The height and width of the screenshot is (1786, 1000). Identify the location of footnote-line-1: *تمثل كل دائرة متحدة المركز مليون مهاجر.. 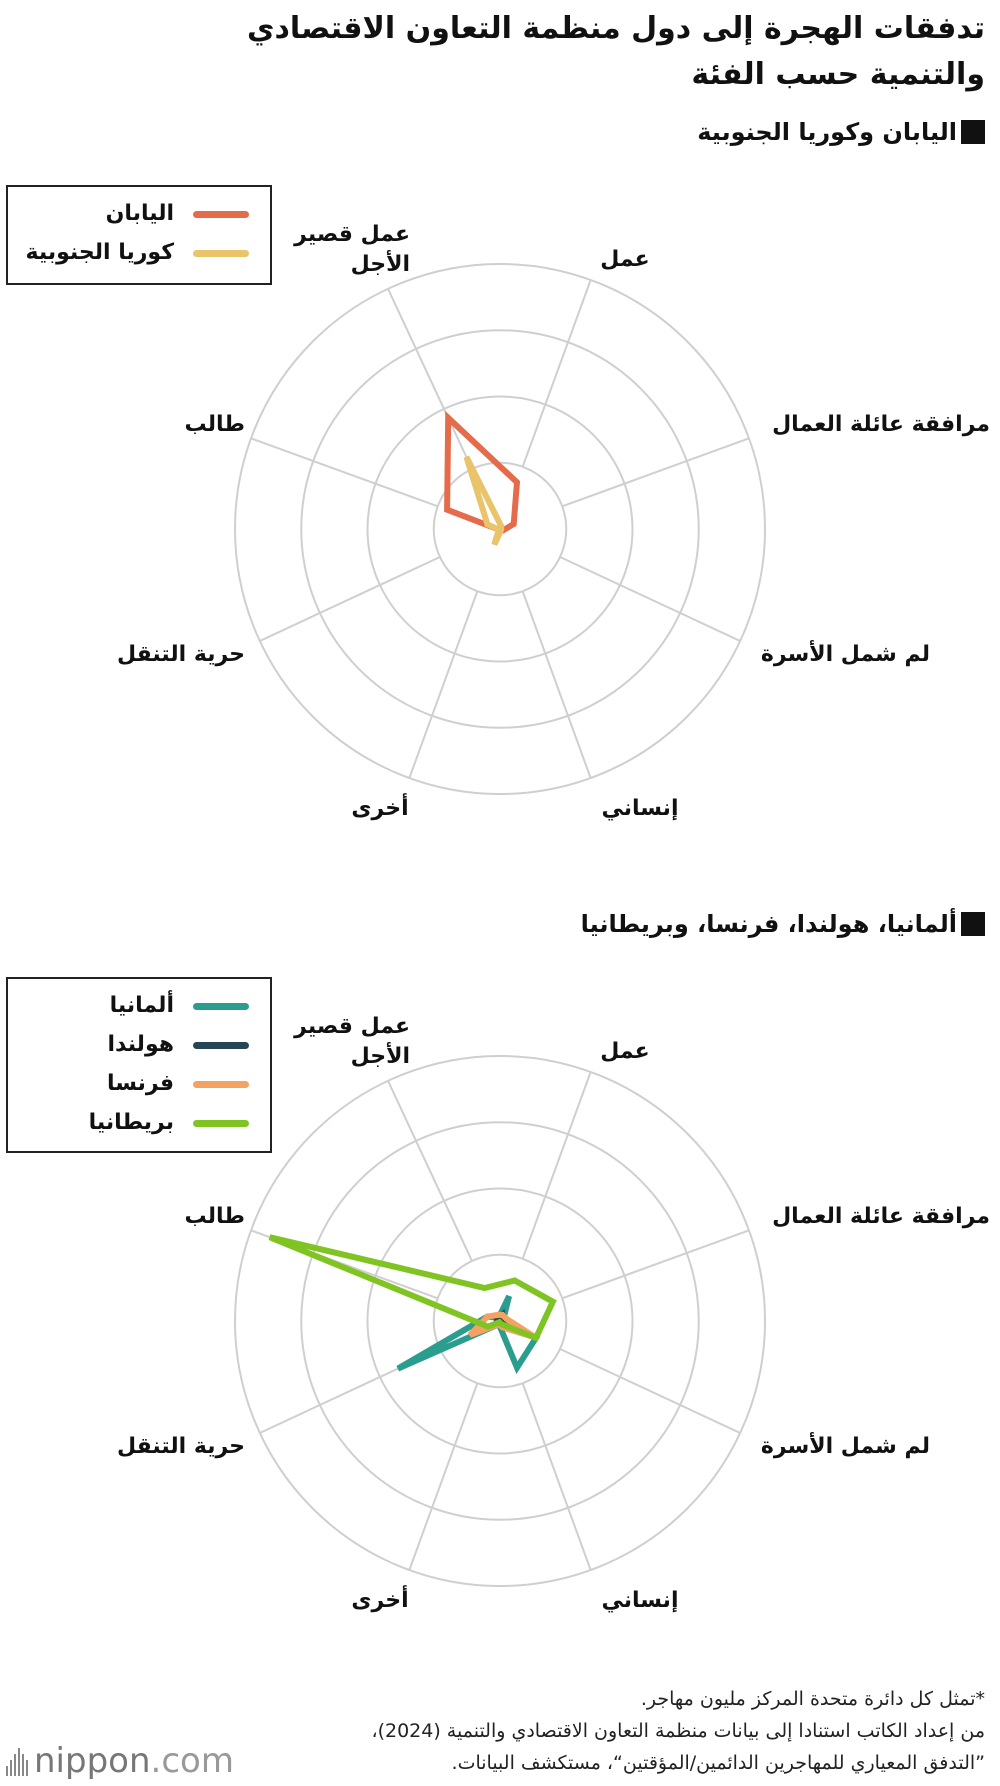
(812, 1699).